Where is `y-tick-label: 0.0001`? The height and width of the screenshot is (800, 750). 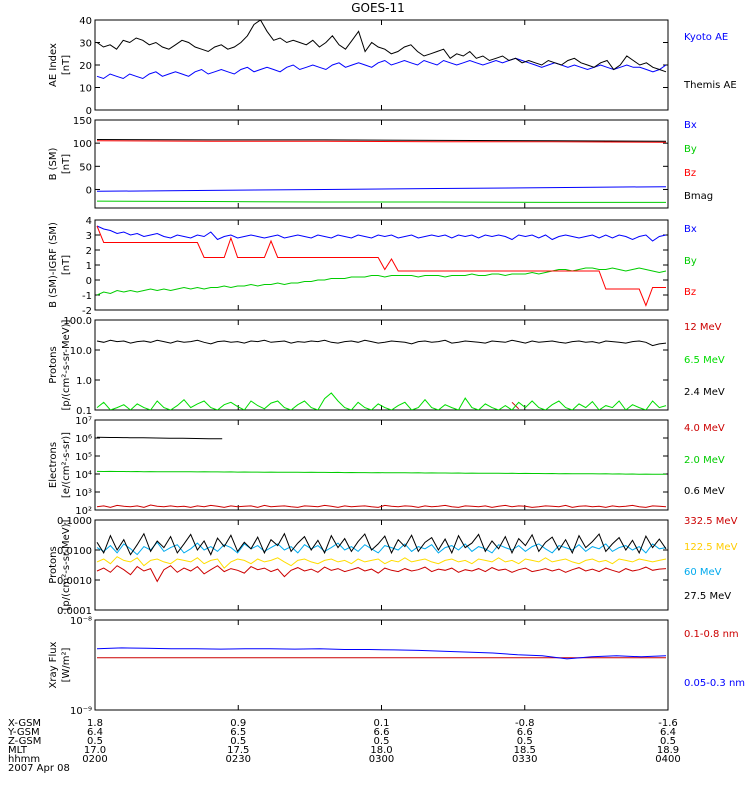 y-tick-label: 0.0001 is located at coordinates (74, 611).